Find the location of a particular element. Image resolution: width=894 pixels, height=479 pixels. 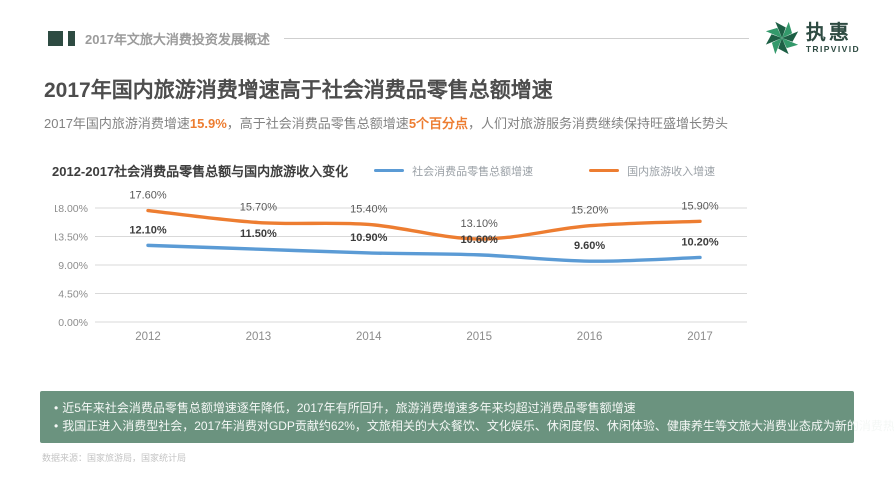

y-axis-tick-label: 0.00% is located at coordinates (73, 323).